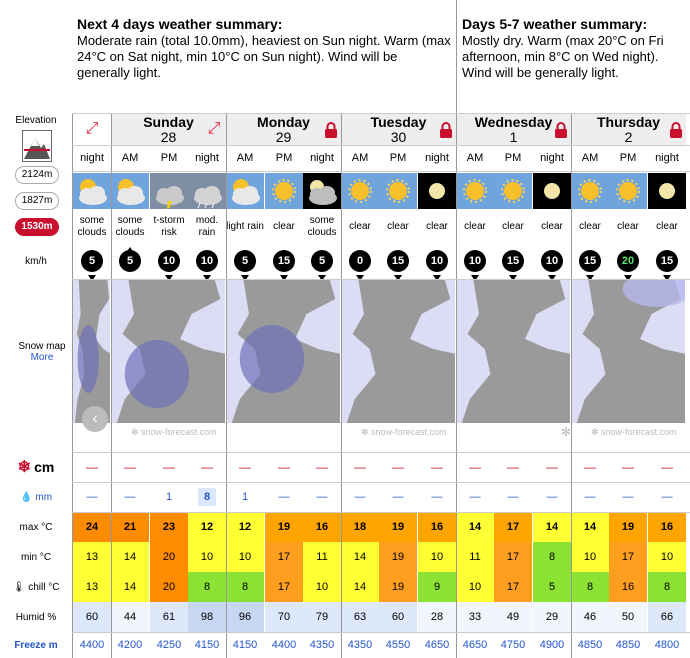 The width and height of the screenshot is (690, 658). I want to click on wind-indicator: 15, so click(590, 265).